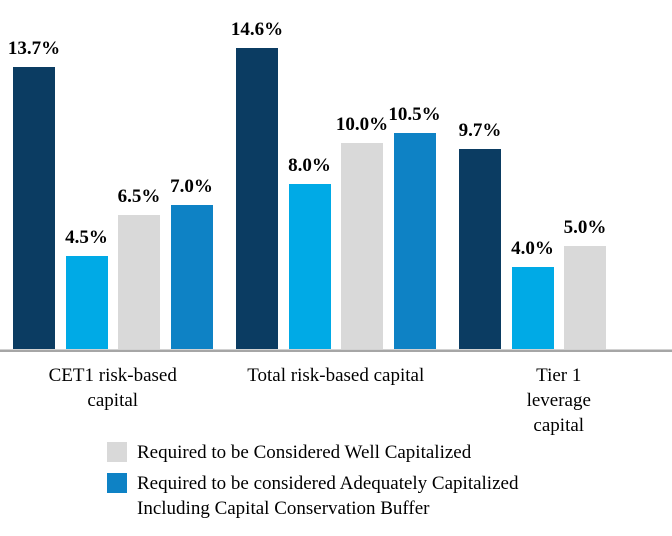 This screenshot has width=672, height=536. I want to click on bar-value-label: 10.5%, so click(414, 114).